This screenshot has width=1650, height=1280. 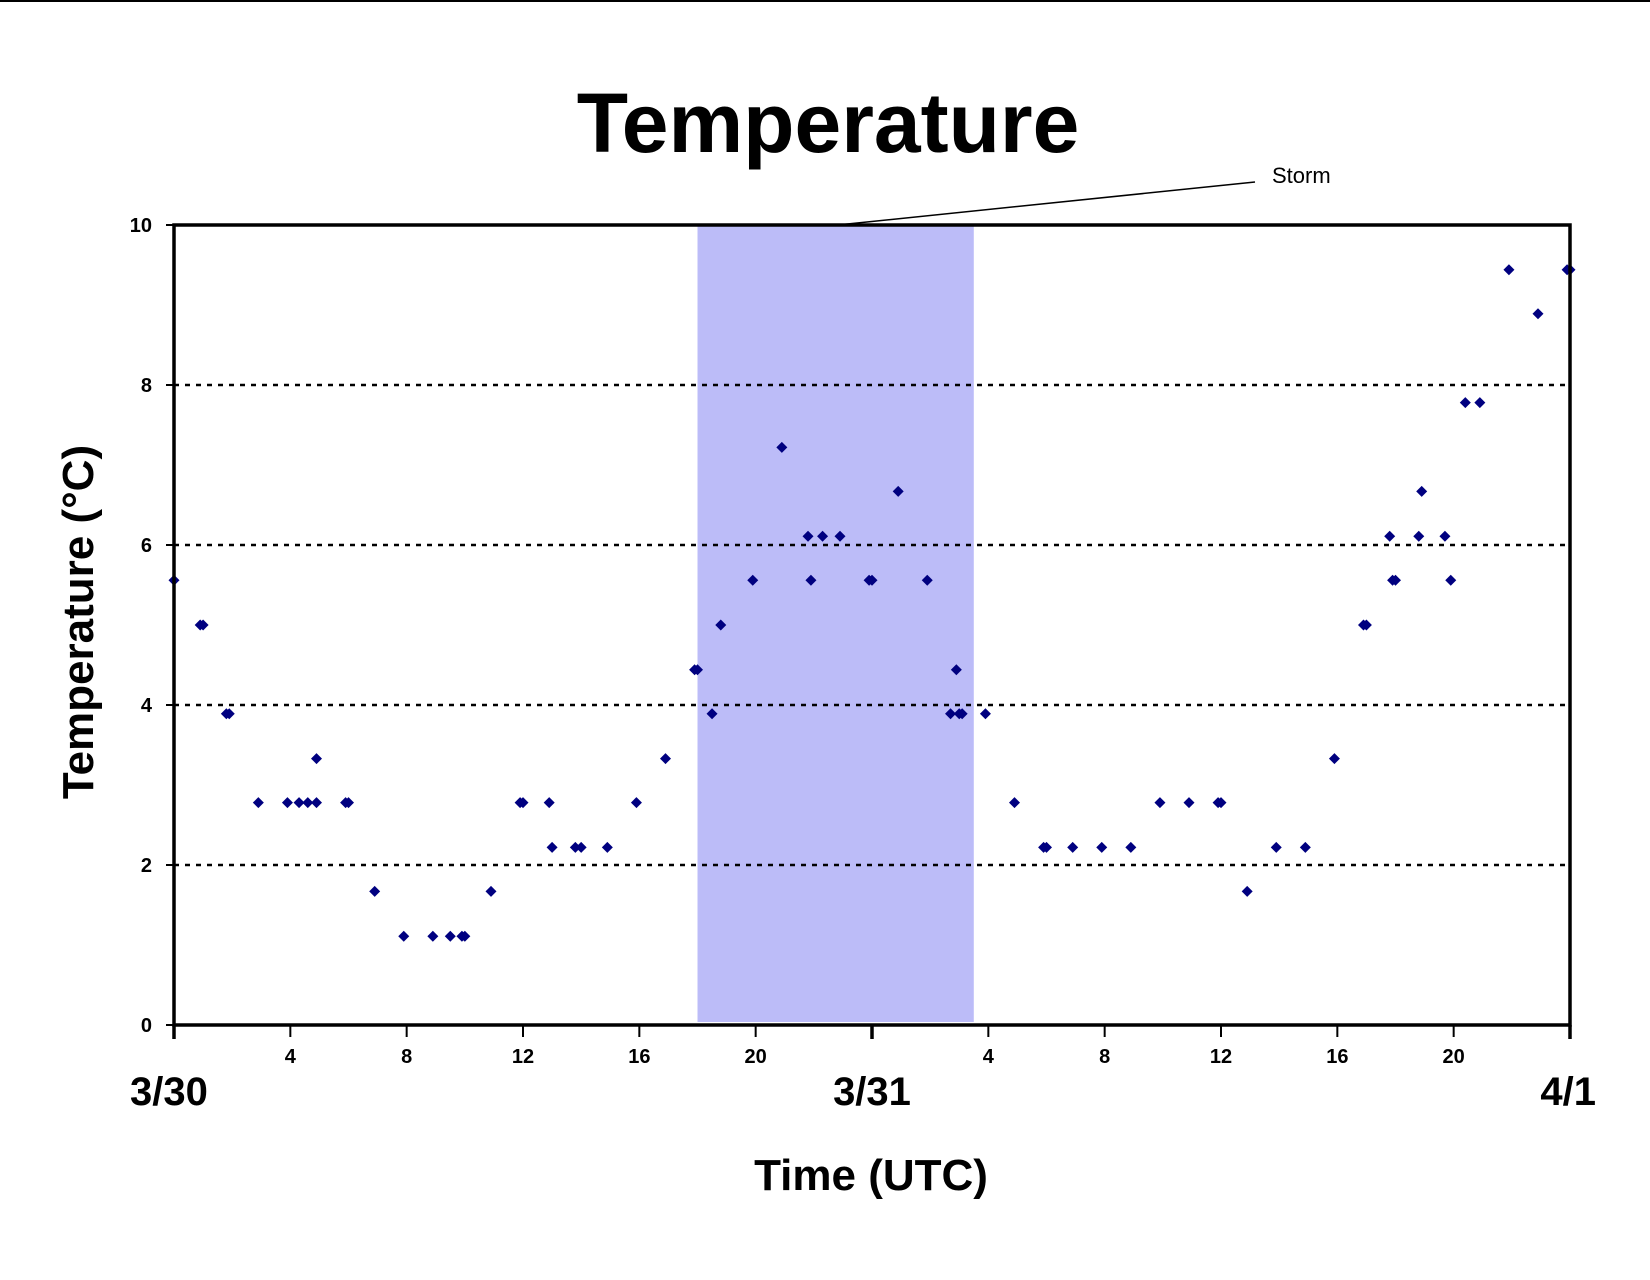 I want to click on x-axis-title: Time (UTC), so click(x=871, y=1175).